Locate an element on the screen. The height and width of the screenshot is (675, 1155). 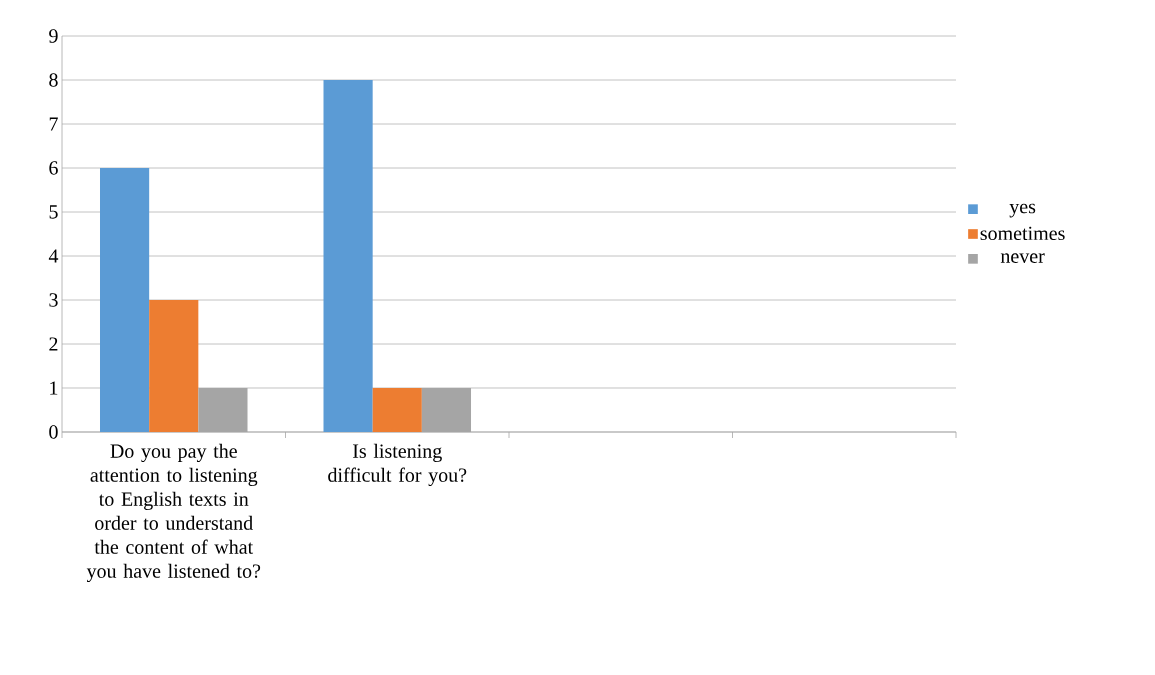
legend-label: sometimes is located at coordinates (1022, 233).